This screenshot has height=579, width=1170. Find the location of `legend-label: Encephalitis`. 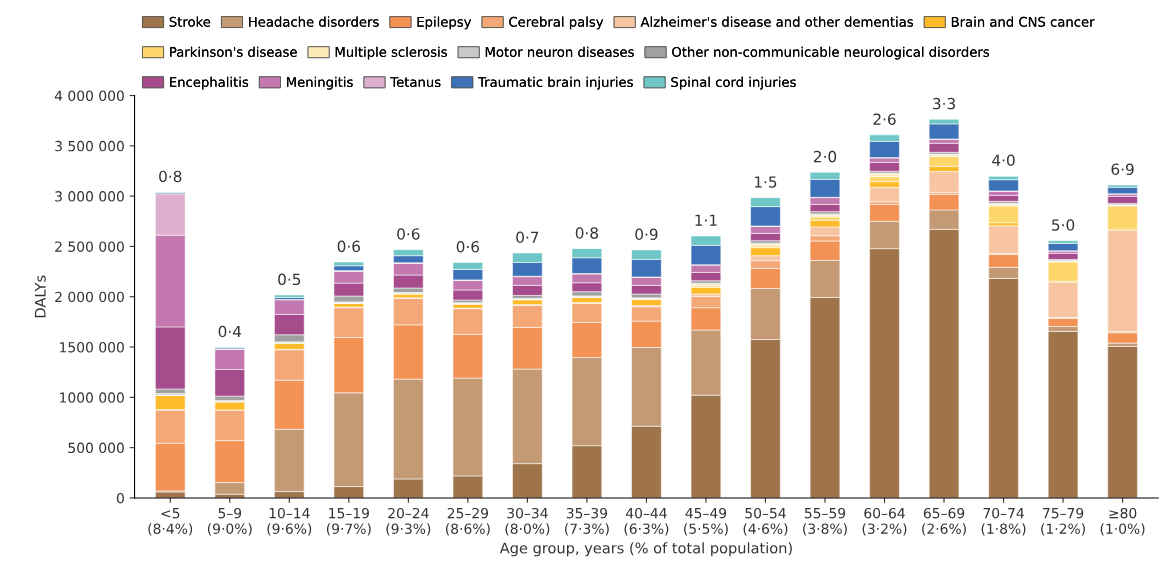

legend-label: Encephalitis is located at coordinates (209, 83).